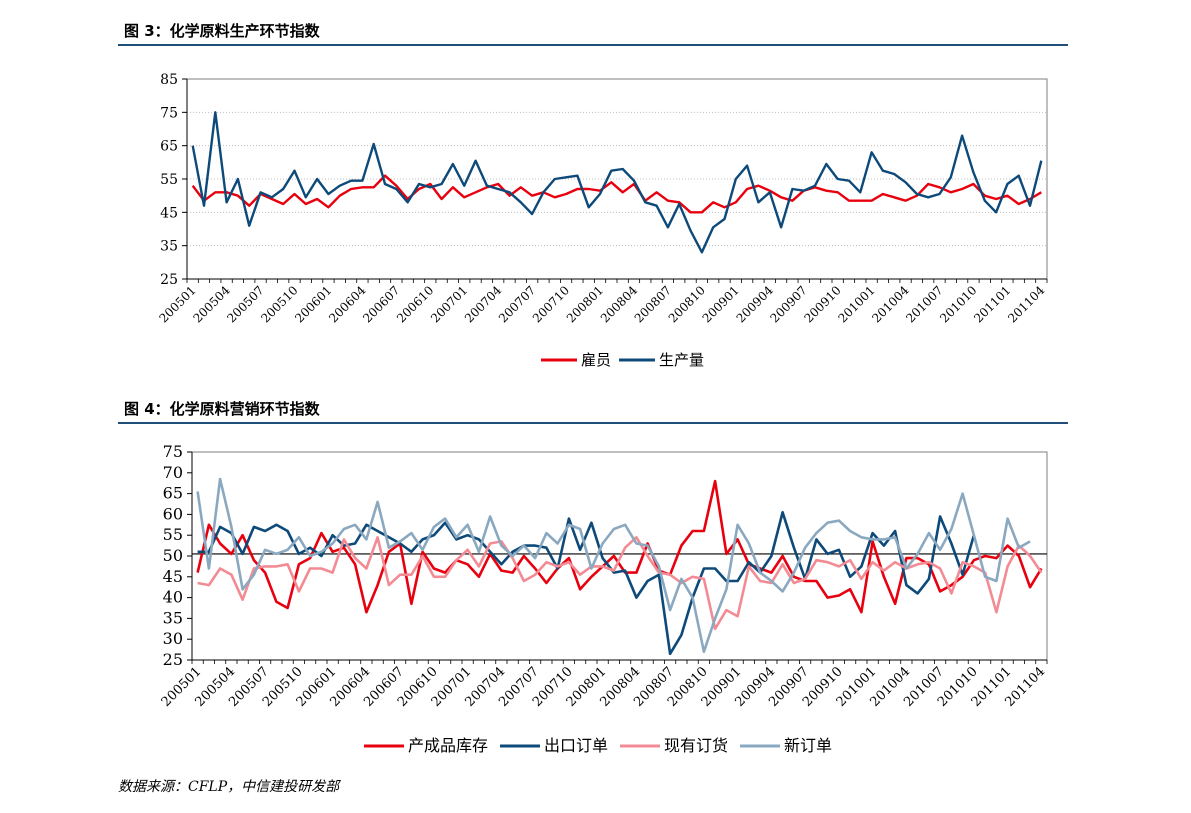  Describe the element at coordinates (593, 423) in the screenshot. I see `figure-4-rule` at that location.